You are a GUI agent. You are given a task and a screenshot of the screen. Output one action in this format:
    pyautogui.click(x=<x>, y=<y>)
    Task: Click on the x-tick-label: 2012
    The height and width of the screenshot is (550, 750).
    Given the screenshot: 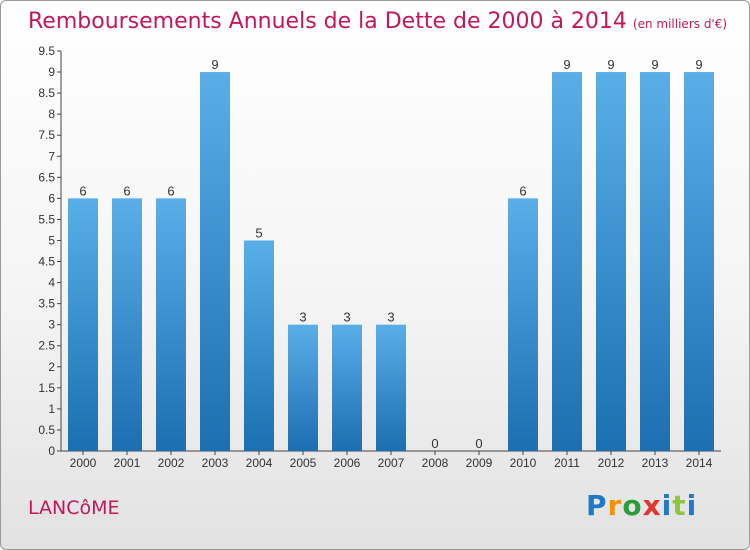 What is the action you would take?
    pyautogui.click(x=611, y=463)
    